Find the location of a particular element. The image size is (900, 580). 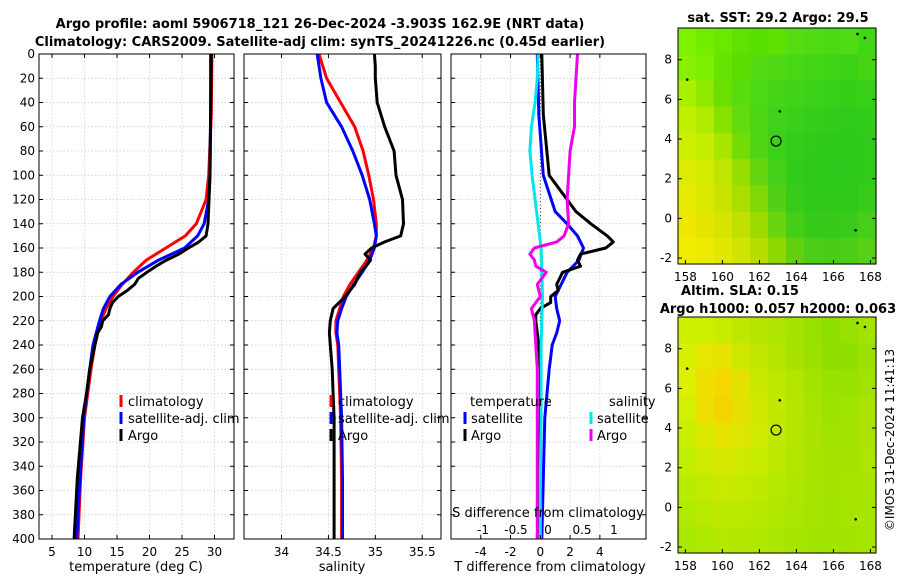

temperature-series-argo is located at coordinates (142, 296).